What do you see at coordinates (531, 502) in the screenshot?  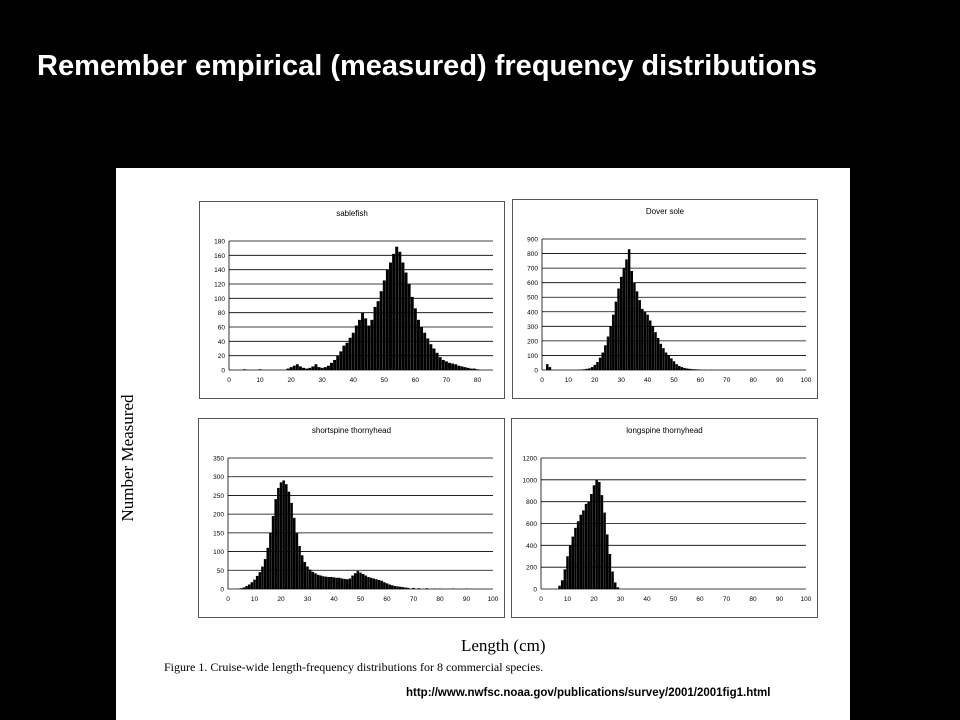 I see `y-tick-label: 800` at bounding box center [531, 502].